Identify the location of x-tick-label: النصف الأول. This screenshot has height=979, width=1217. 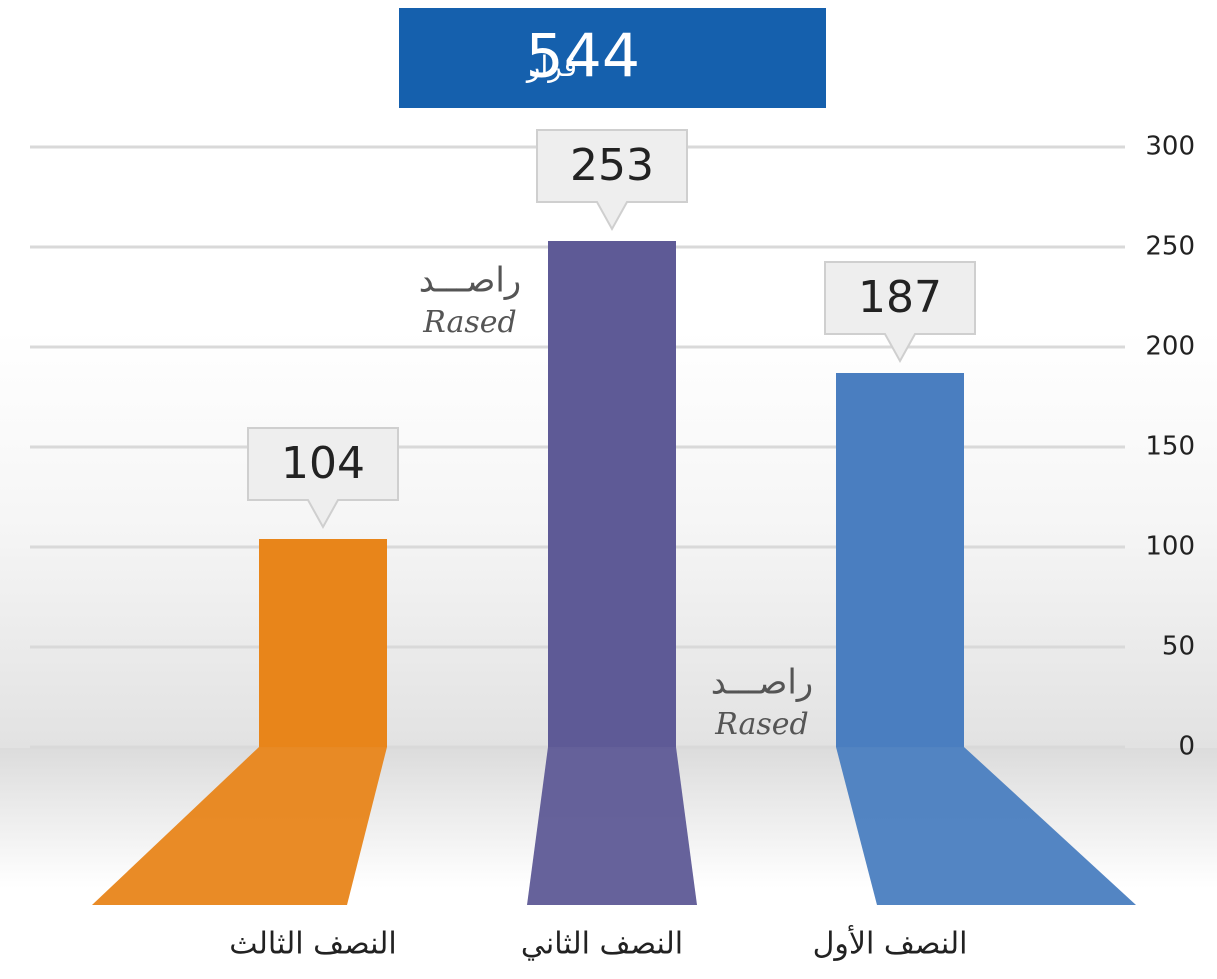
(890, 943).